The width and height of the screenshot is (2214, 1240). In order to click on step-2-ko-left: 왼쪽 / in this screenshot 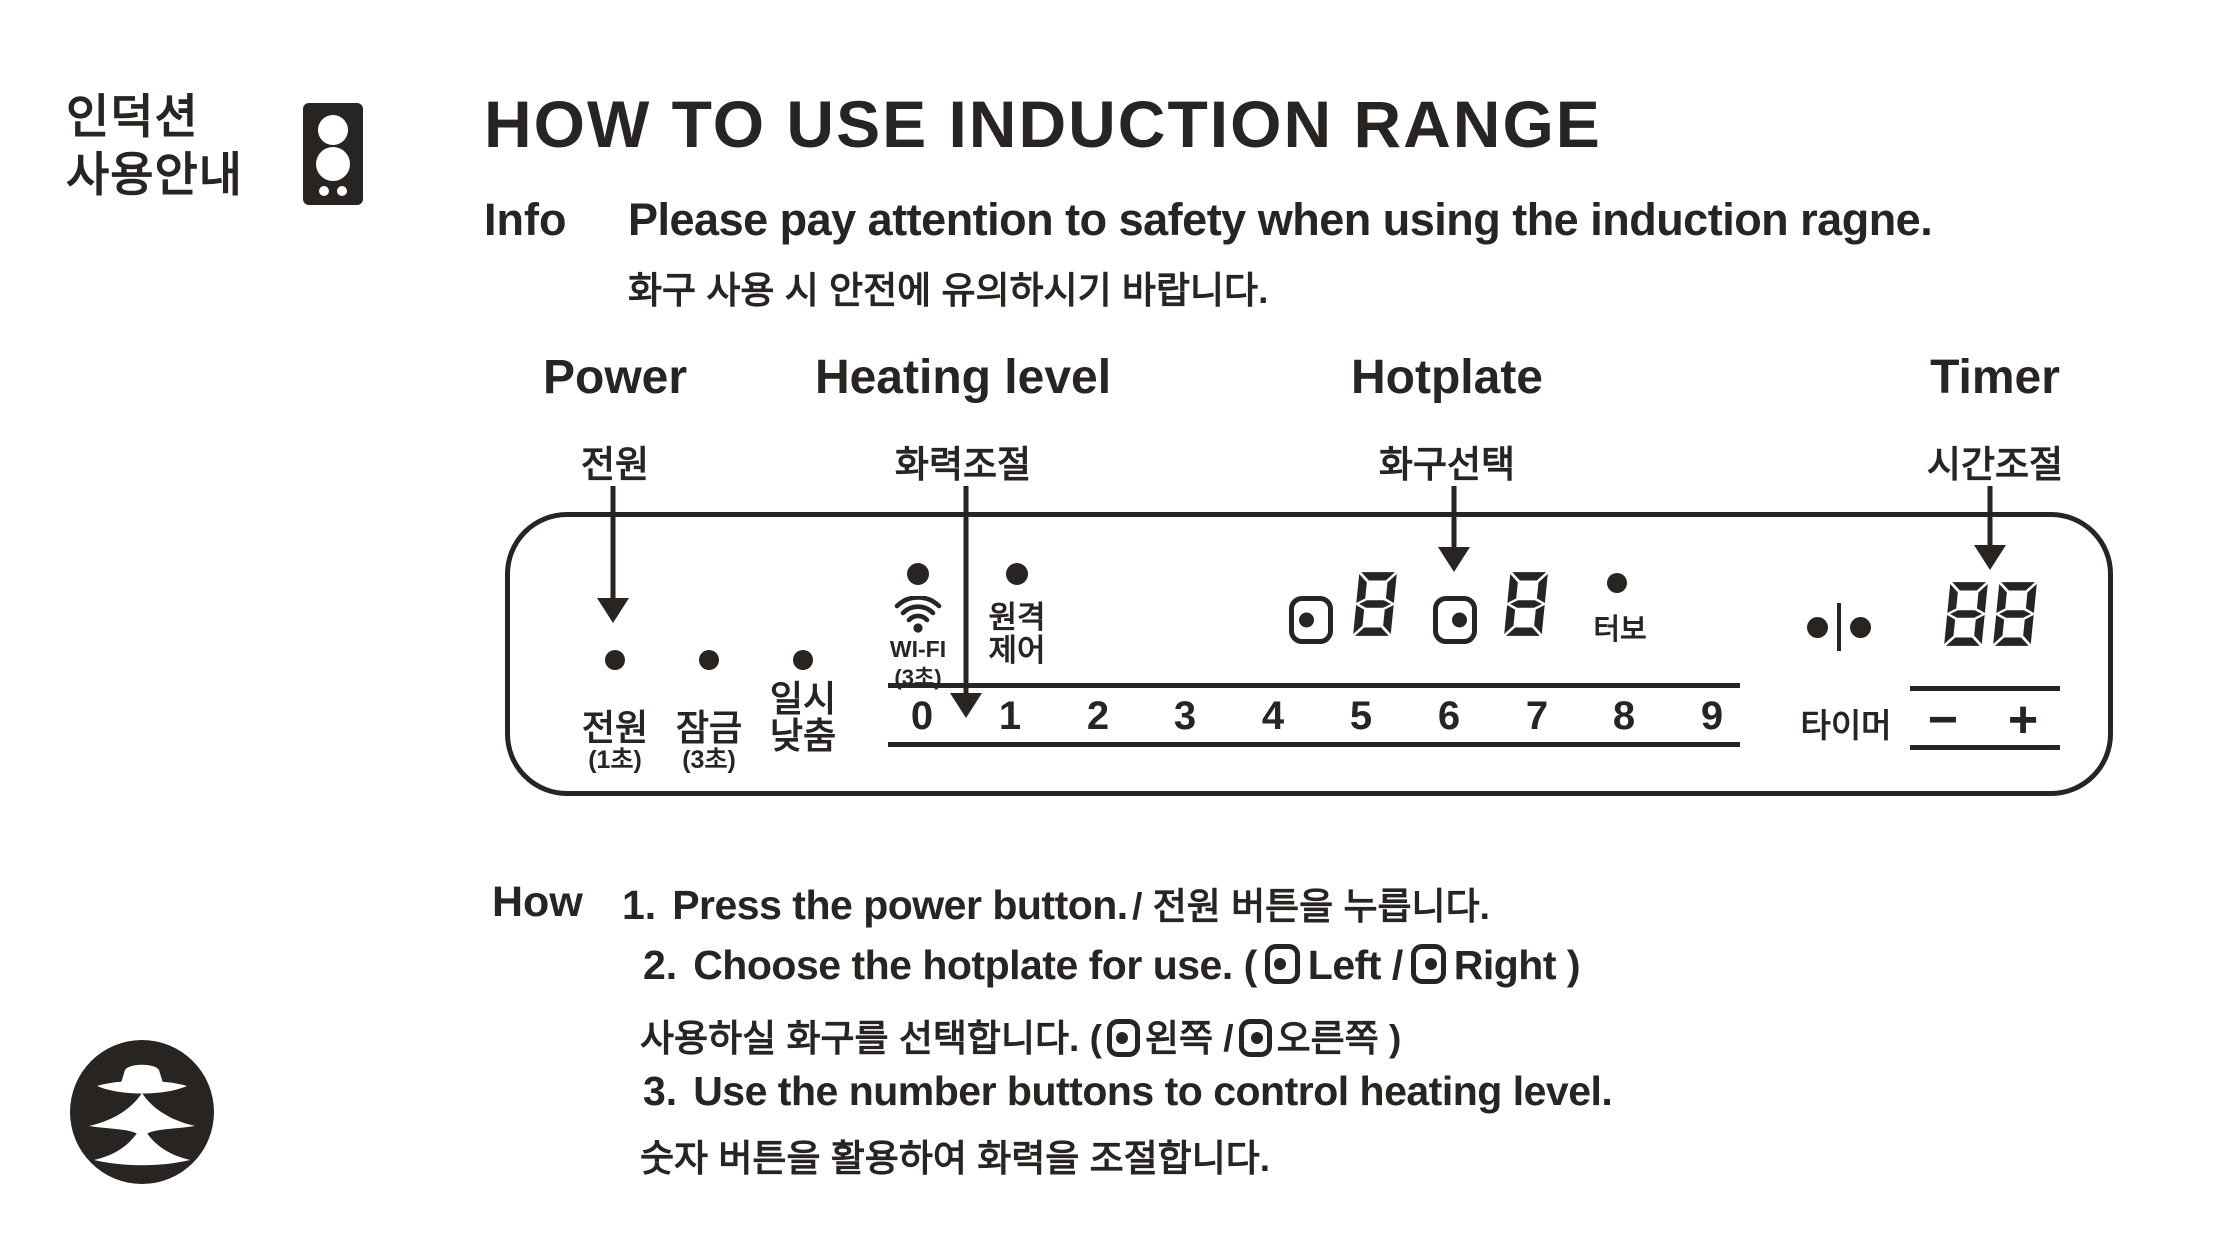, I will do `click(1189, 1038)`.